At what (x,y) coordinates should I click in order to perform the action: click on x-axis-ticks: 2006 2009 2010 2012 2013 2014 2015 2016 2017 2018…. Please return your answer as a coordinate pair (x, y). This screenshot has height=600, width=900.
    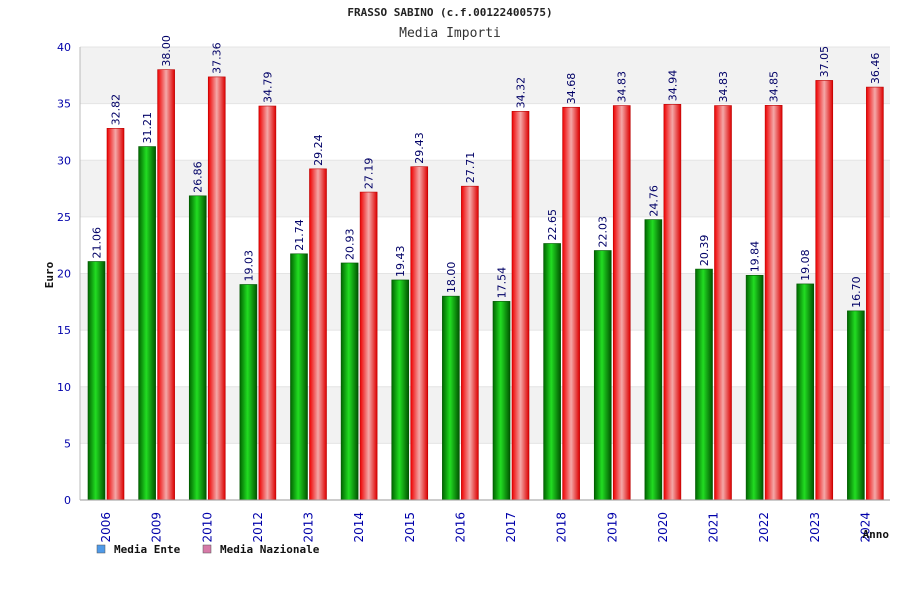
    Looking at the image, I should click on (485, 527).